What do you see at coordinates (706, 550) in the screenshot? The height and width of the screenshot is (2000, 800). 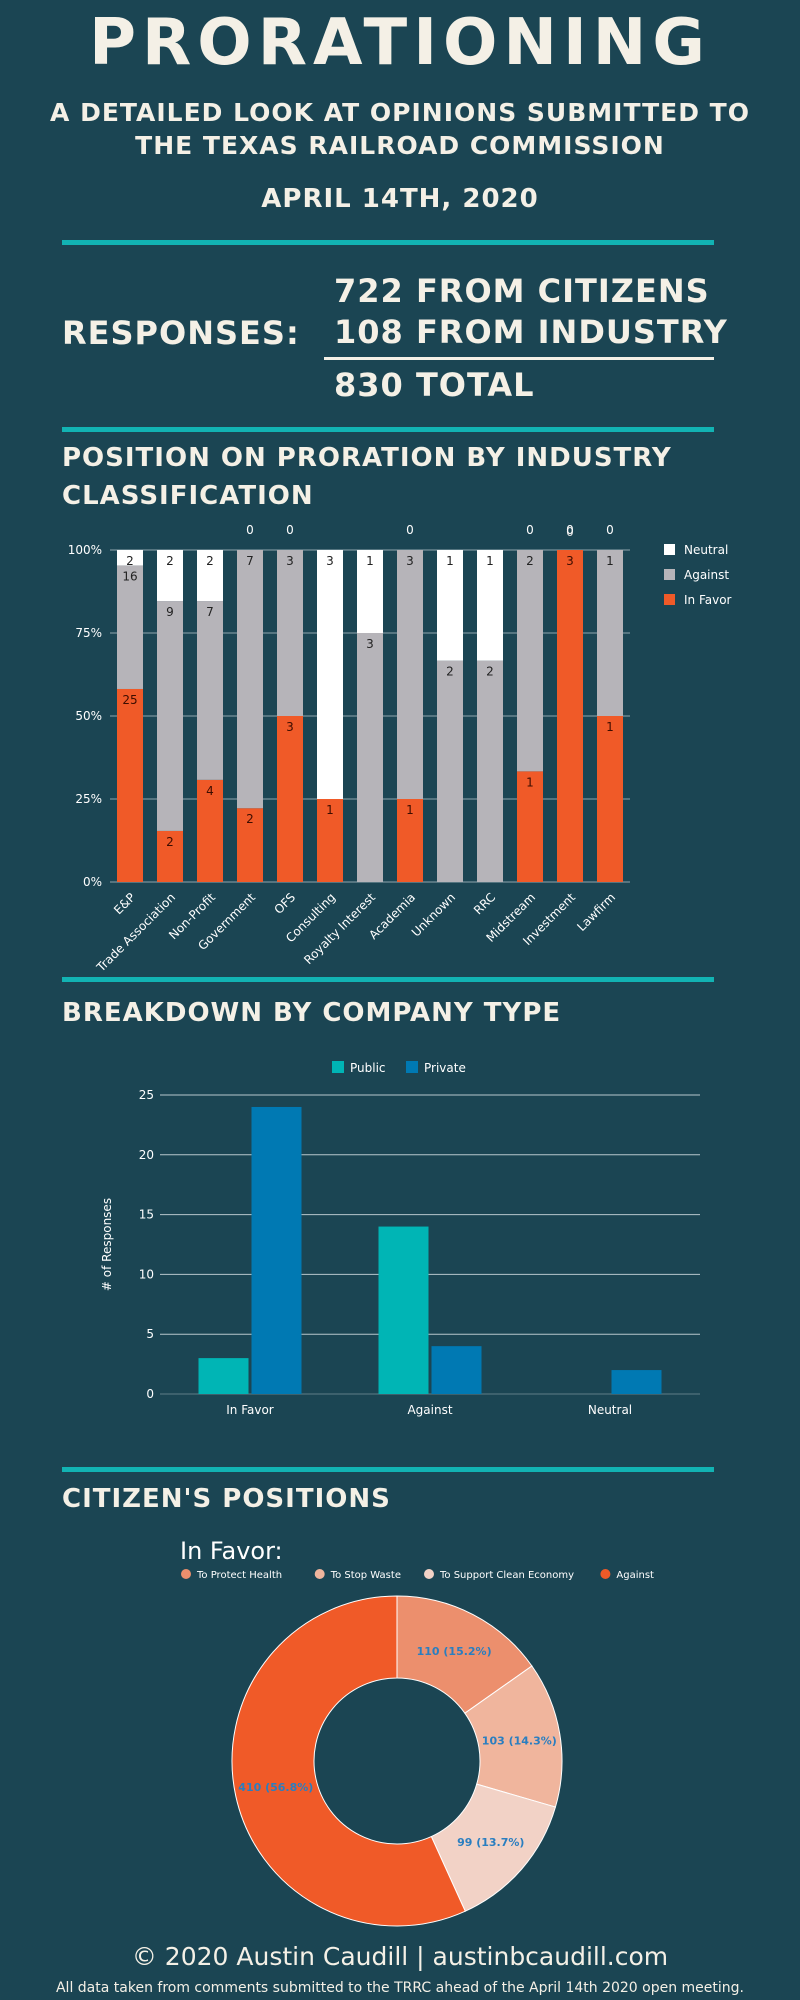 I see `legend-label: Neutral` at bounding box center [706, 550].